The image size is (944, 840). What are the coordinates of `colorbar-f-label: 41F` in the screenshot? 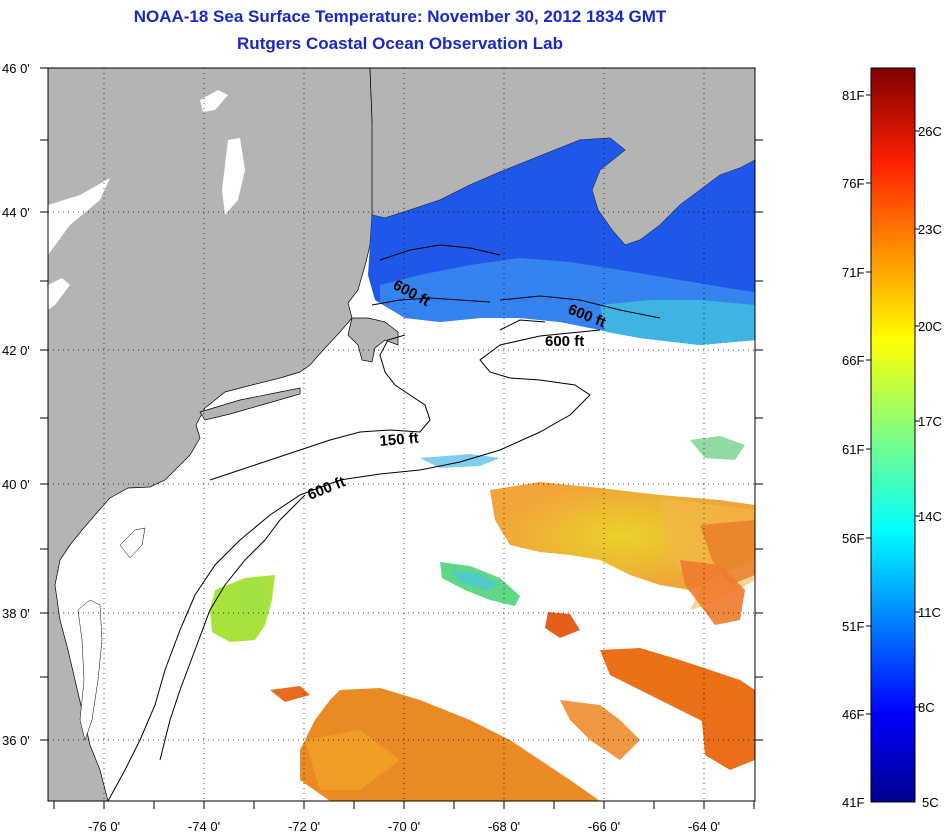 It's located at (853, 802).